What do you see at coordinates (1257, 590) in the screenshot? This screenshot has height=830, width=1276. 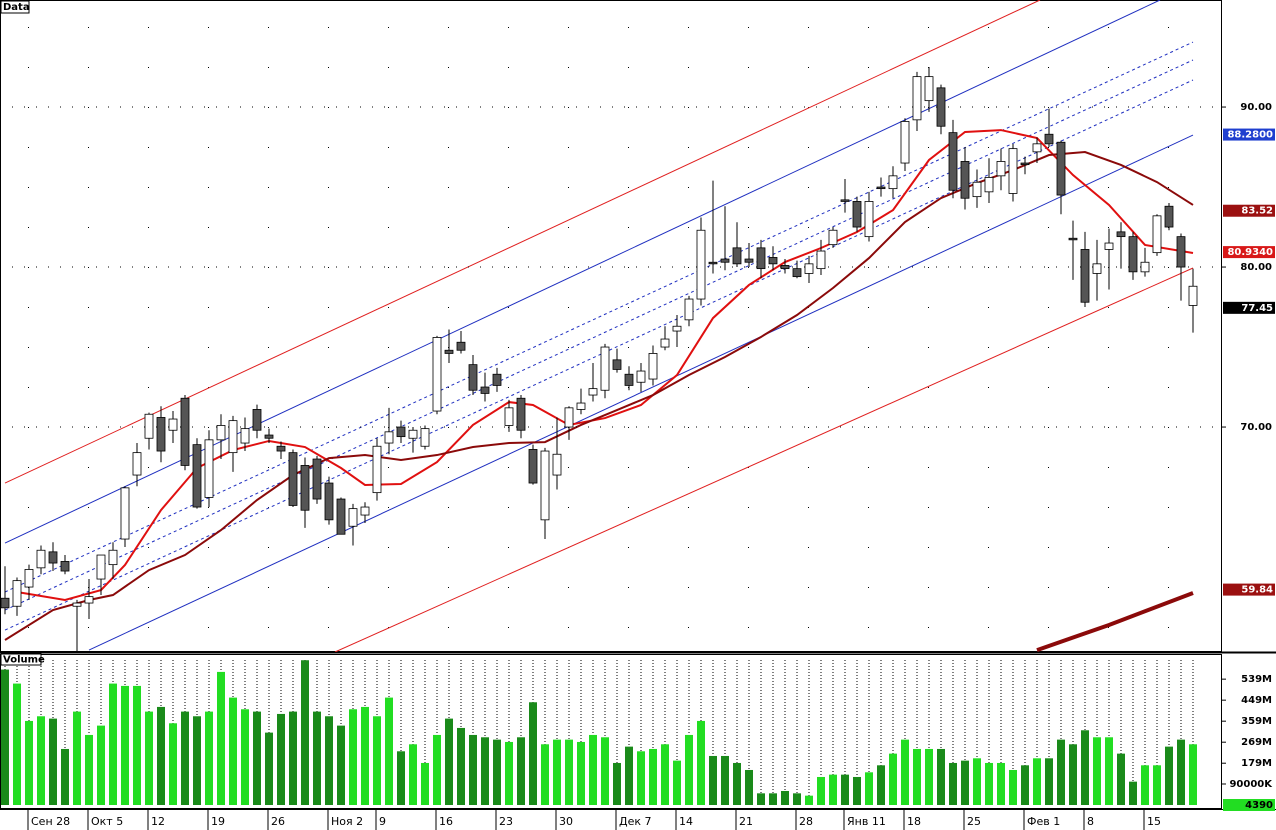 I see `price-tag-label: 59.84` at bounding box center [1257, 590].